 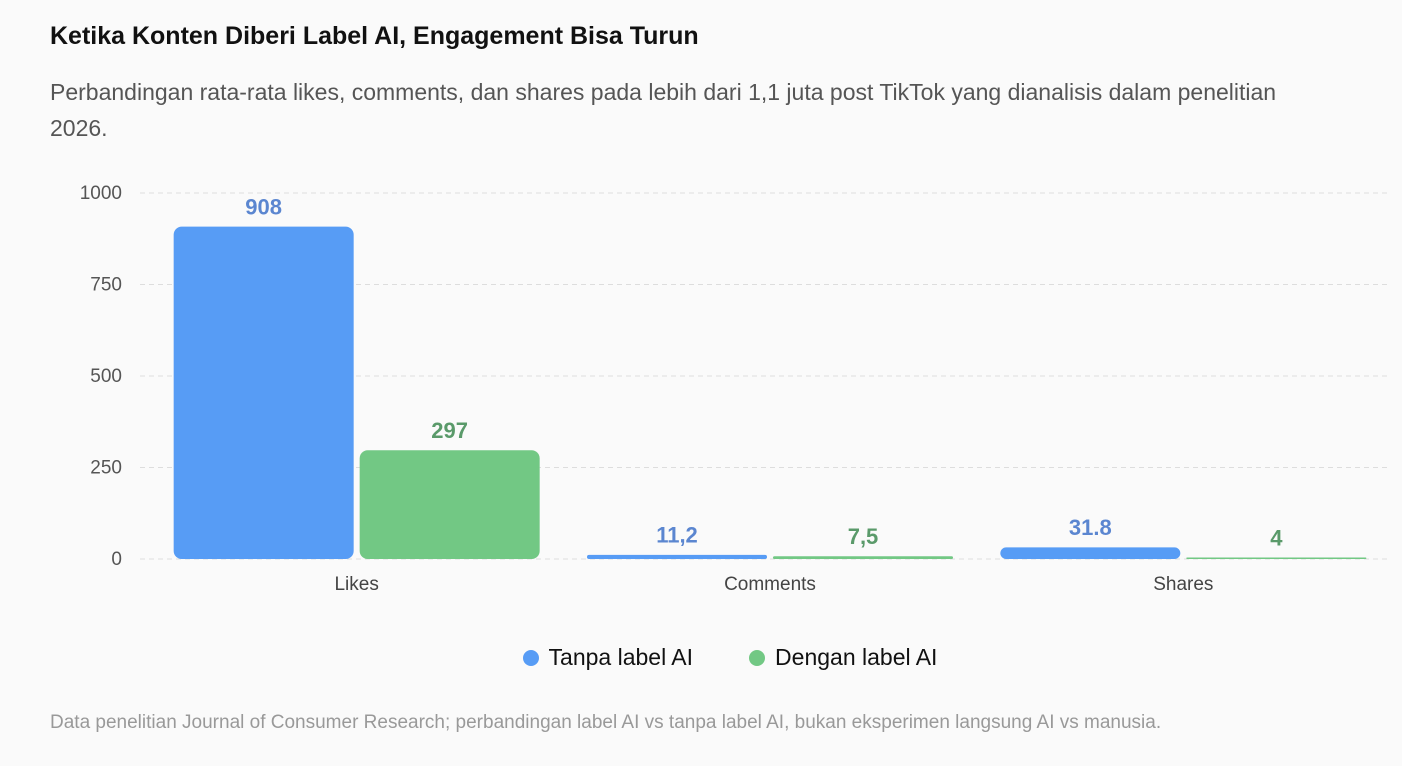 I want to click on x-tick-label: Likes, so click(x=356, y=584).